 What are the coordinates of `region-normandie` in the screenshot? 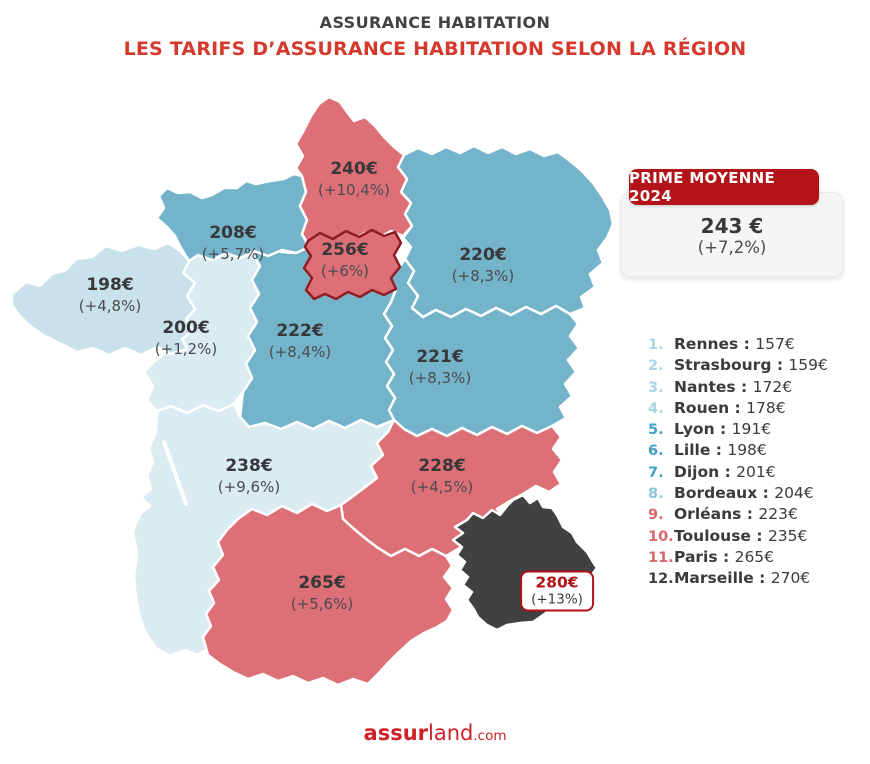 It's located at (233, 217).